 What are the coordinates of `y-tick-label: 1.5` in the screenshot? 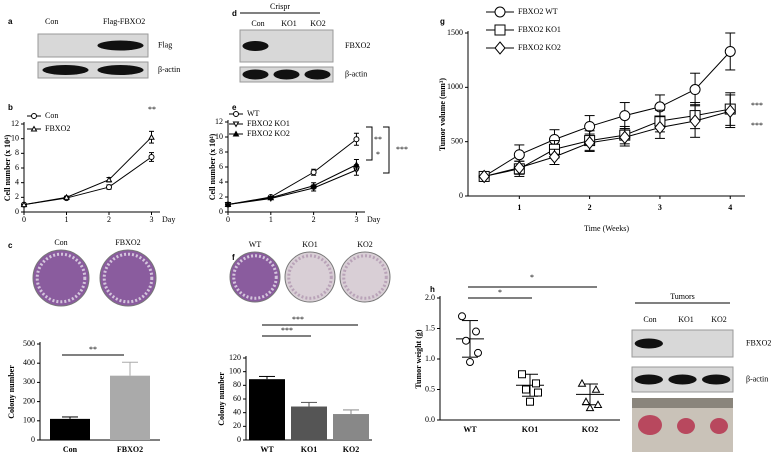 It's located at (430, 327).